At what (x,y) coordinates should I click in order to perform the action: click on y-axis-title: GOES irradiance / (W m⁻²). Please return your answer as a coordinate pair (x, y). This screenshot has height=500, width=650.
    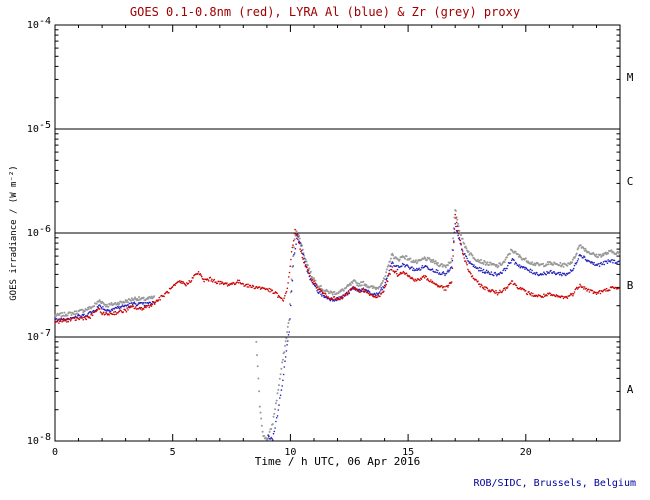
    Looking at the image, I should click on (14, 233).